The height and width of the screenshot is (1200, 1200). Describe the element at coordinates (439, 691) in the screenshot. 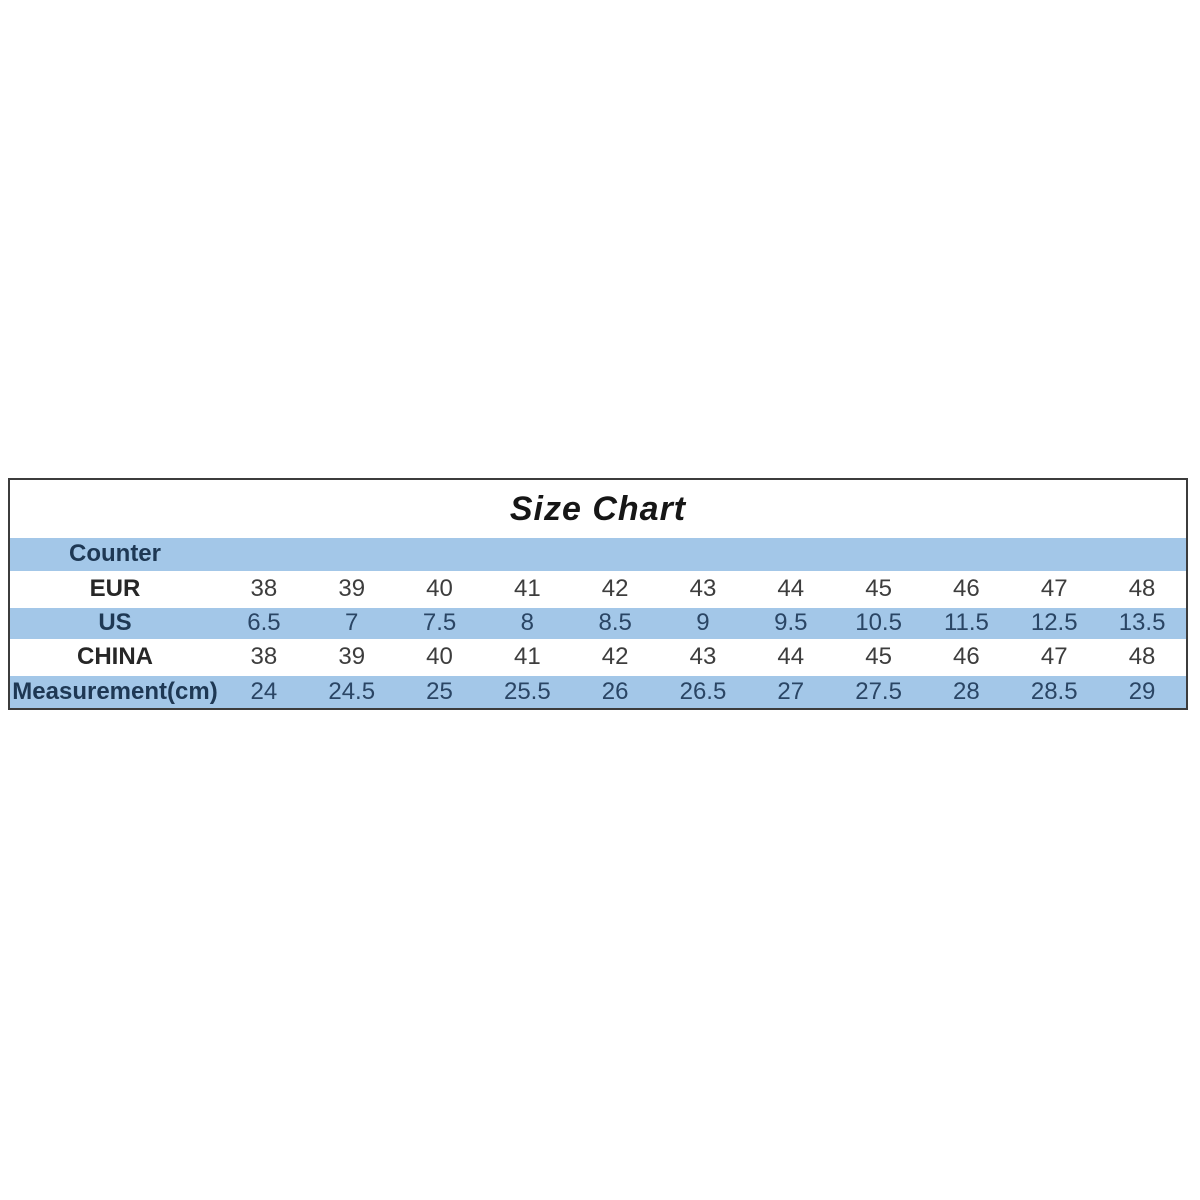

I see `size-cell: 25` at that location.